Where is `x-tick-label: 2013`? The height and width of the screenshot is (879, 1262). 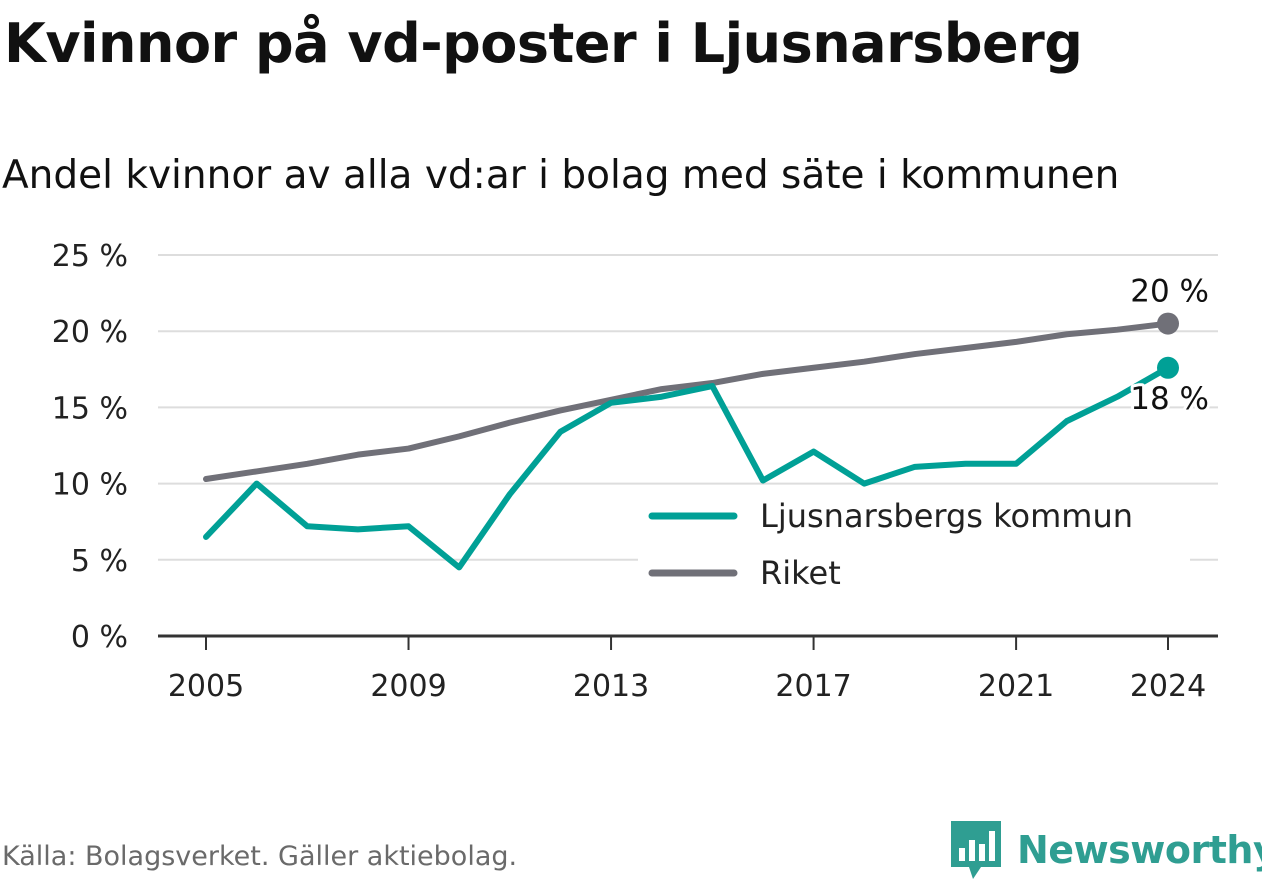 x-tick-label: 2013 is located at coordinates (611, 686).